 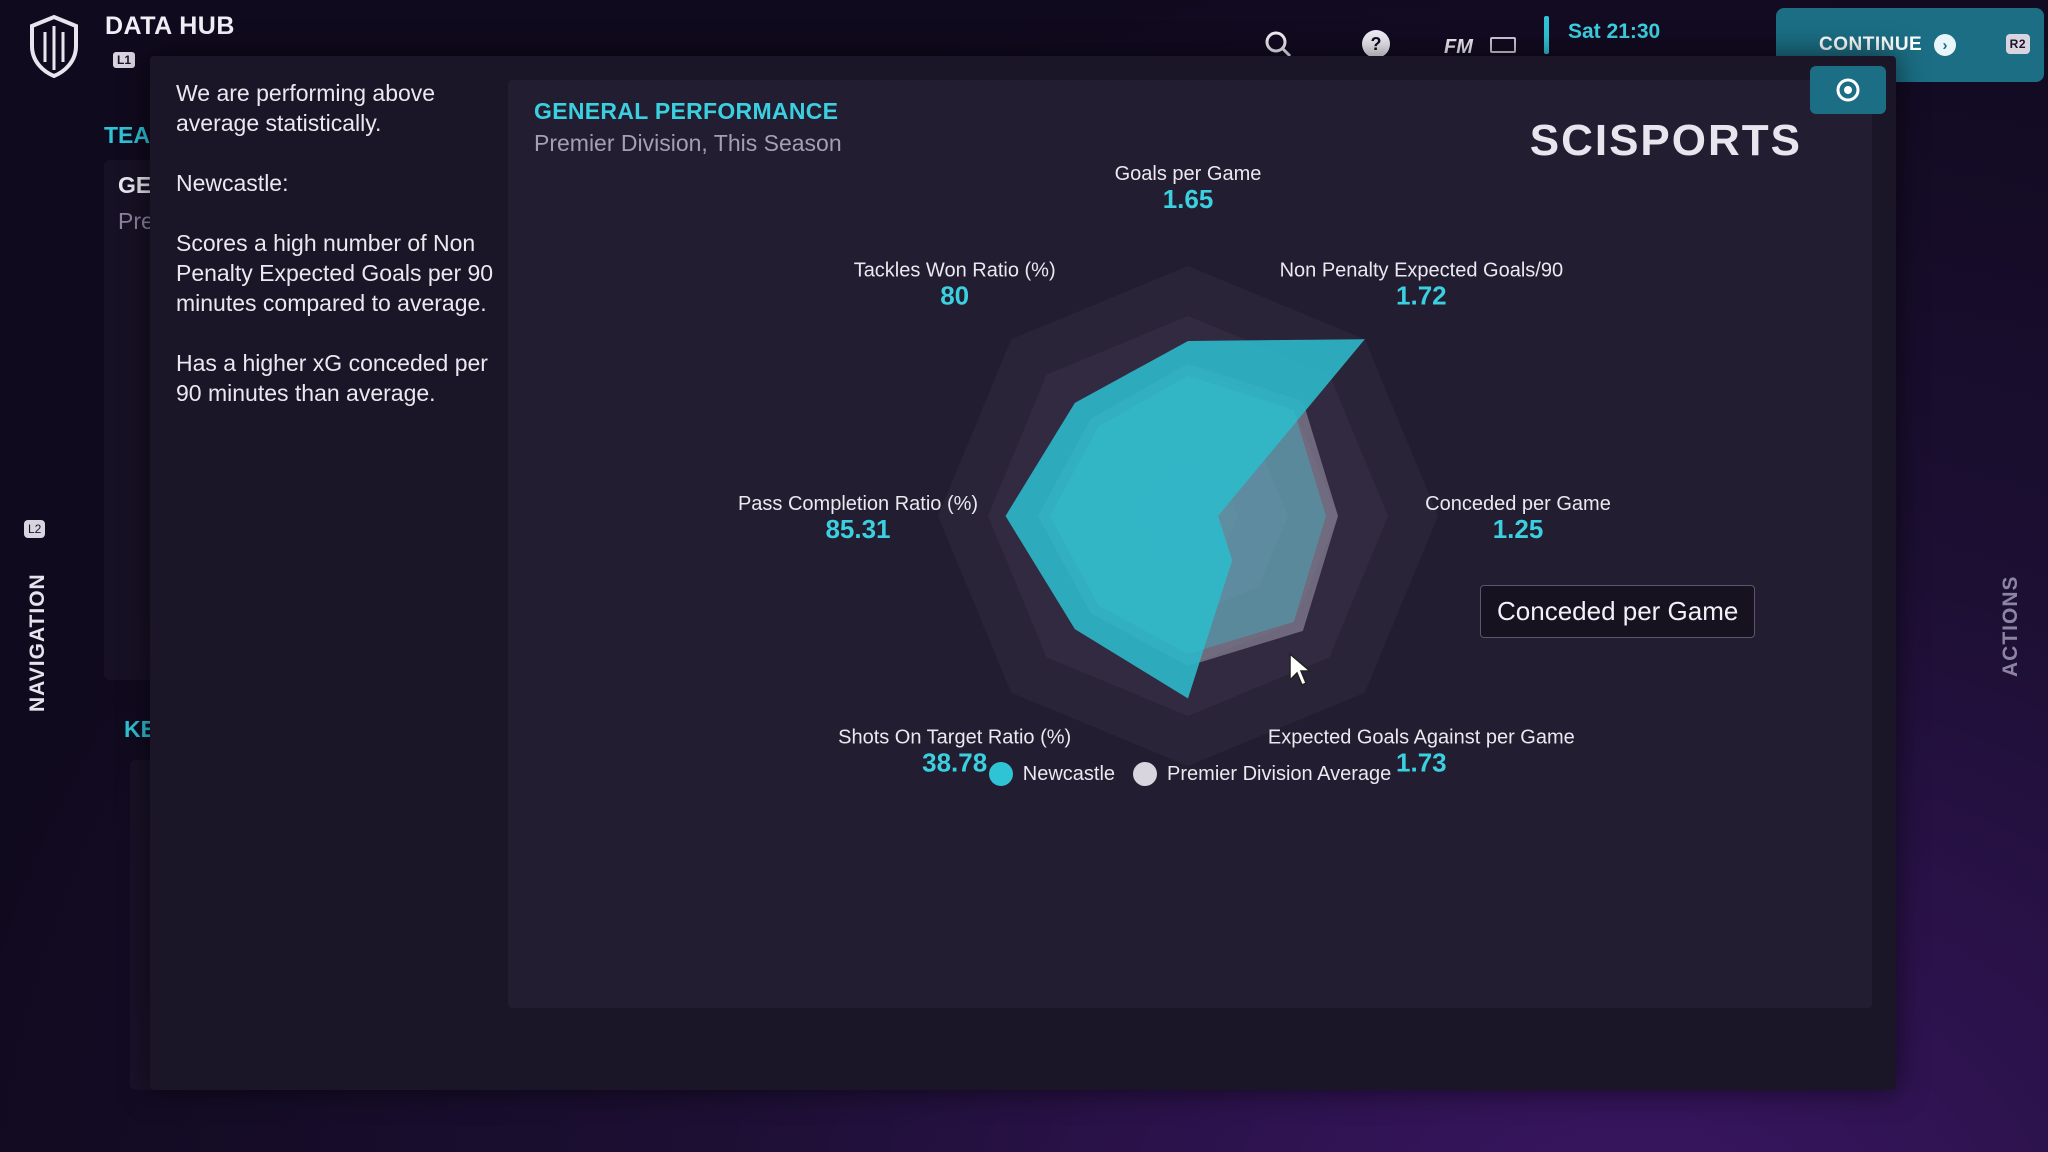 What do you see at coordinates (1000, 774) in the screenshot?
I see `legend-swatch-team` at bounding box center [1000, 774].